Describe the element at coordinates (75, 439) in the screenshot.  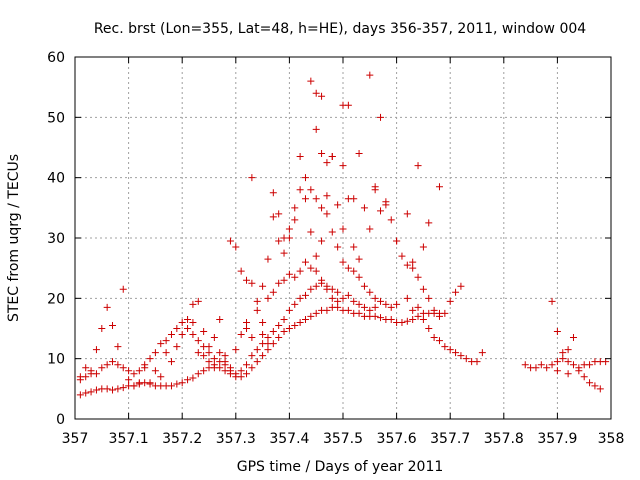
I see `x-tick-label: 357` at that location.